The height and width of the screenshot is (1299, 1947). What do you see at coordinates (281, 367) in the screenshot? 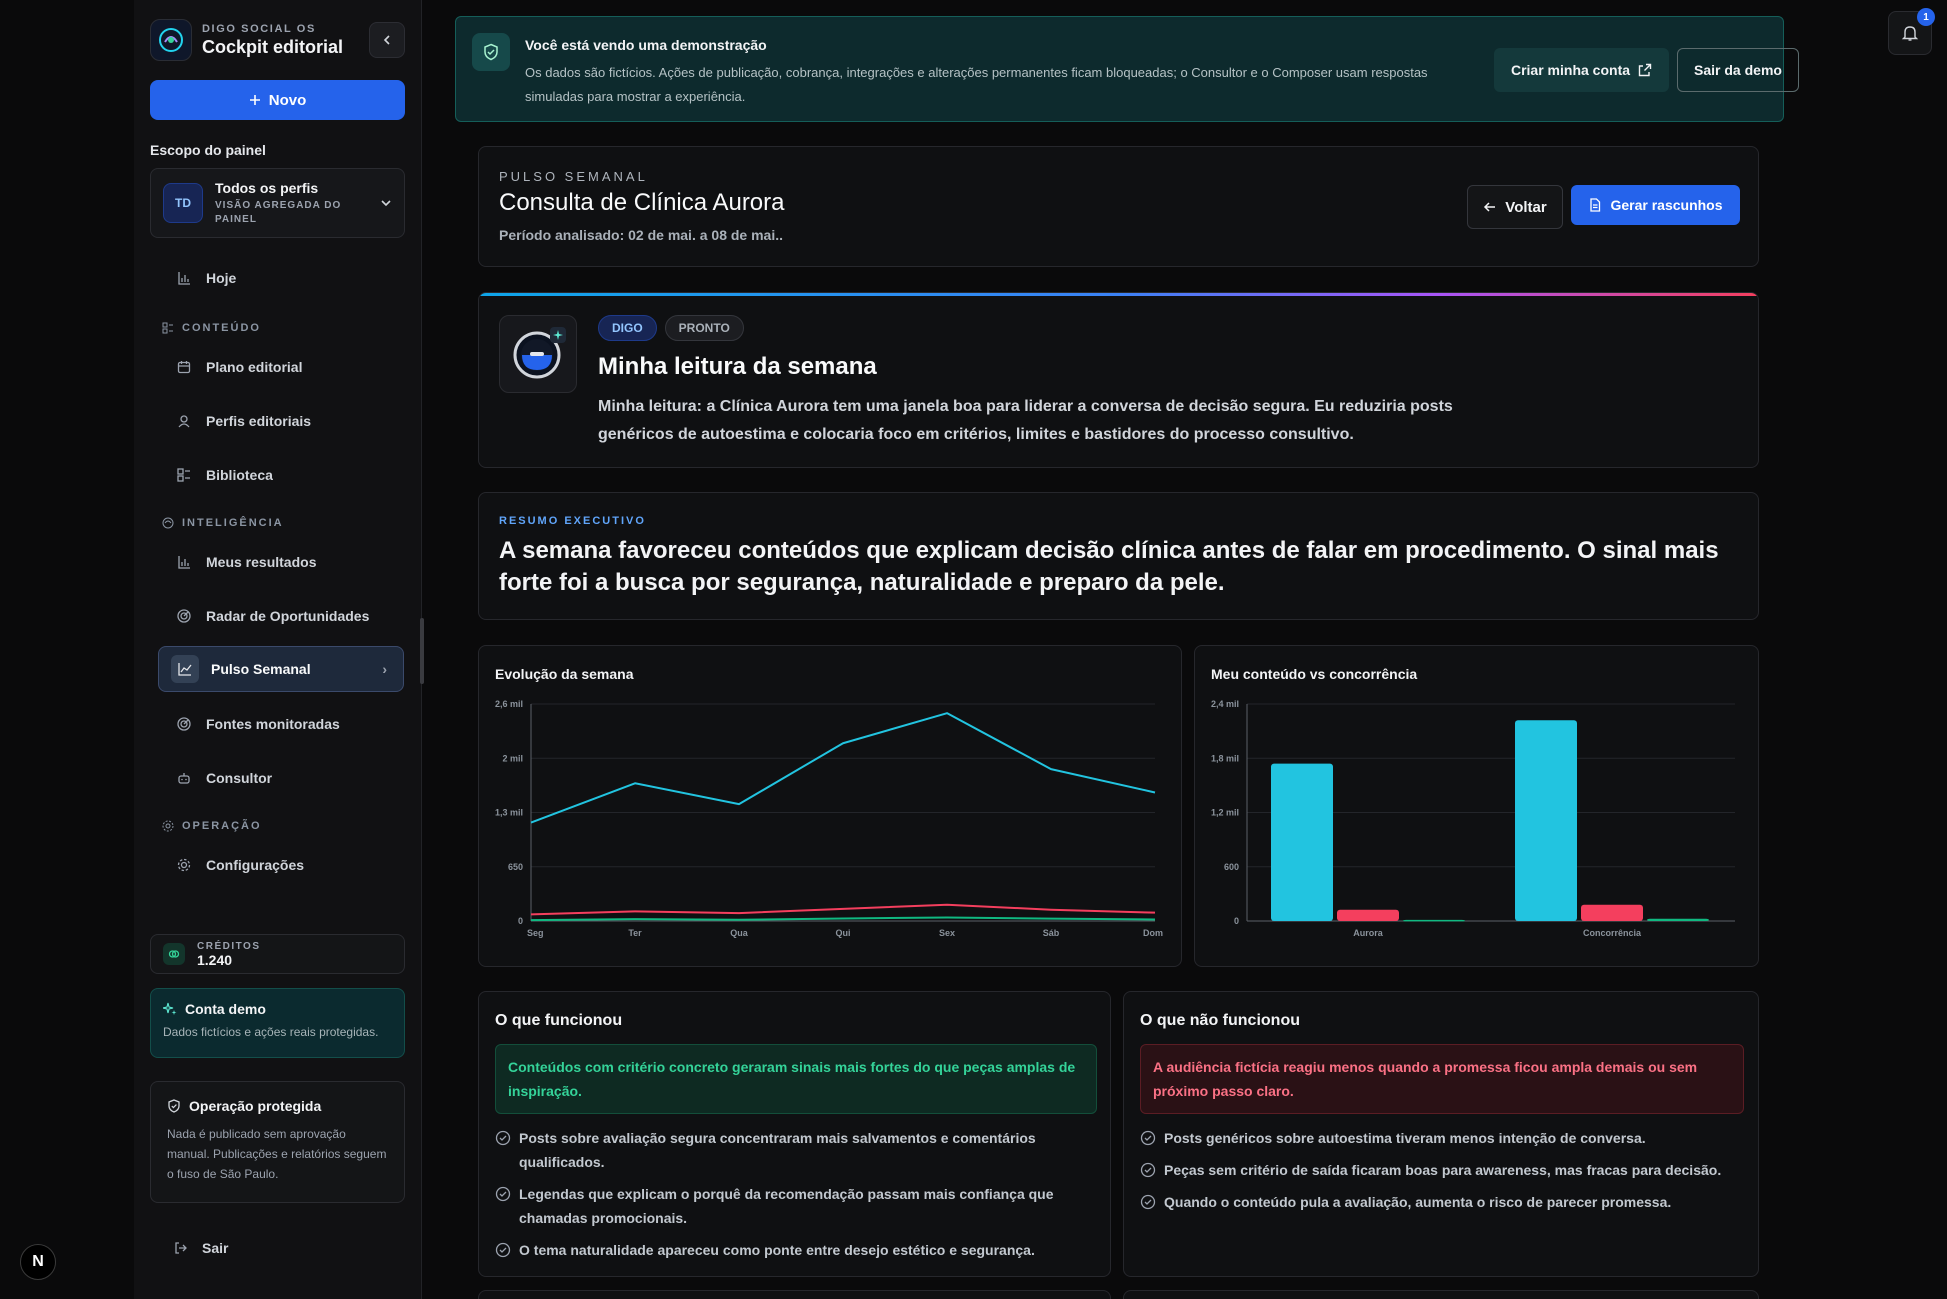
I see `sidebar-item-editorial-plan: Plano editorial` at bounding box center [281, 367].